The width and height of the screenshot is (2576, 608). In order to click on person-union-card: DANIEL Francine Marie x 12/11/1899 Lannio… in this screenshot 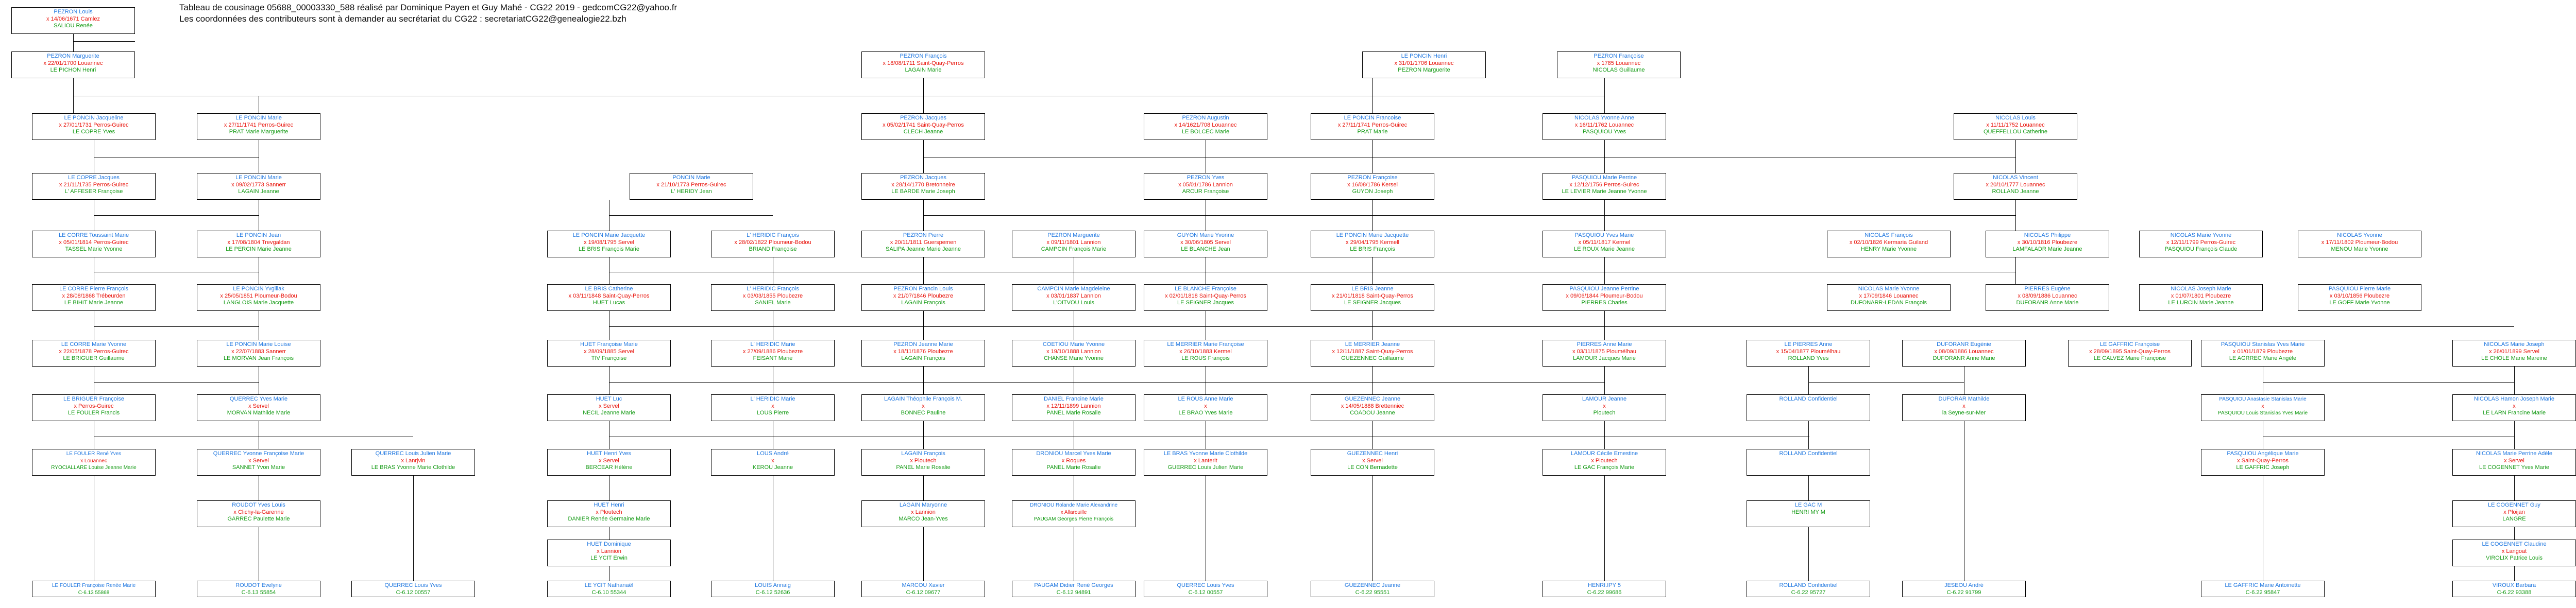, I will do `click(1074, 407)`.